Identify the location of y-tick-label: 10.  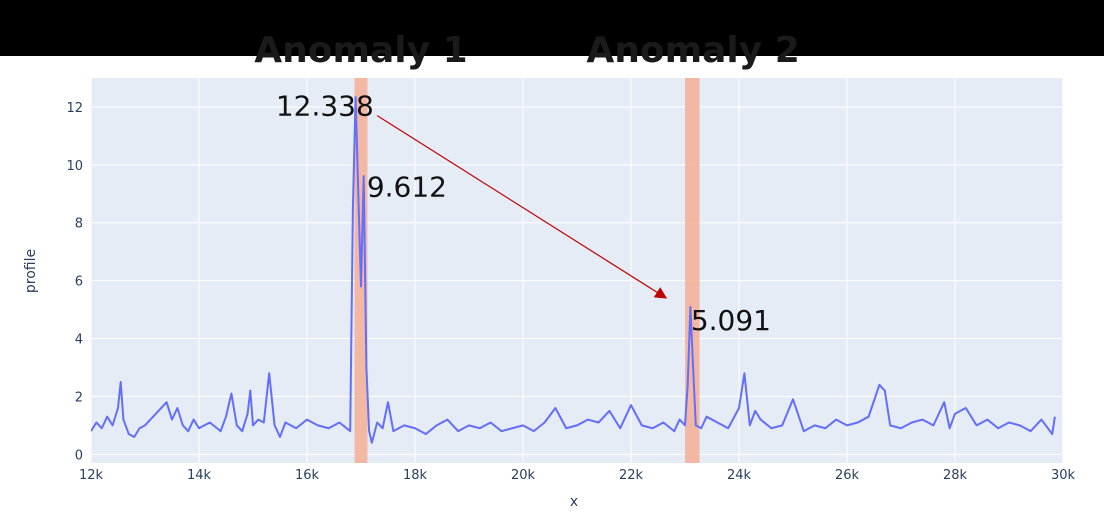
(74, 166).